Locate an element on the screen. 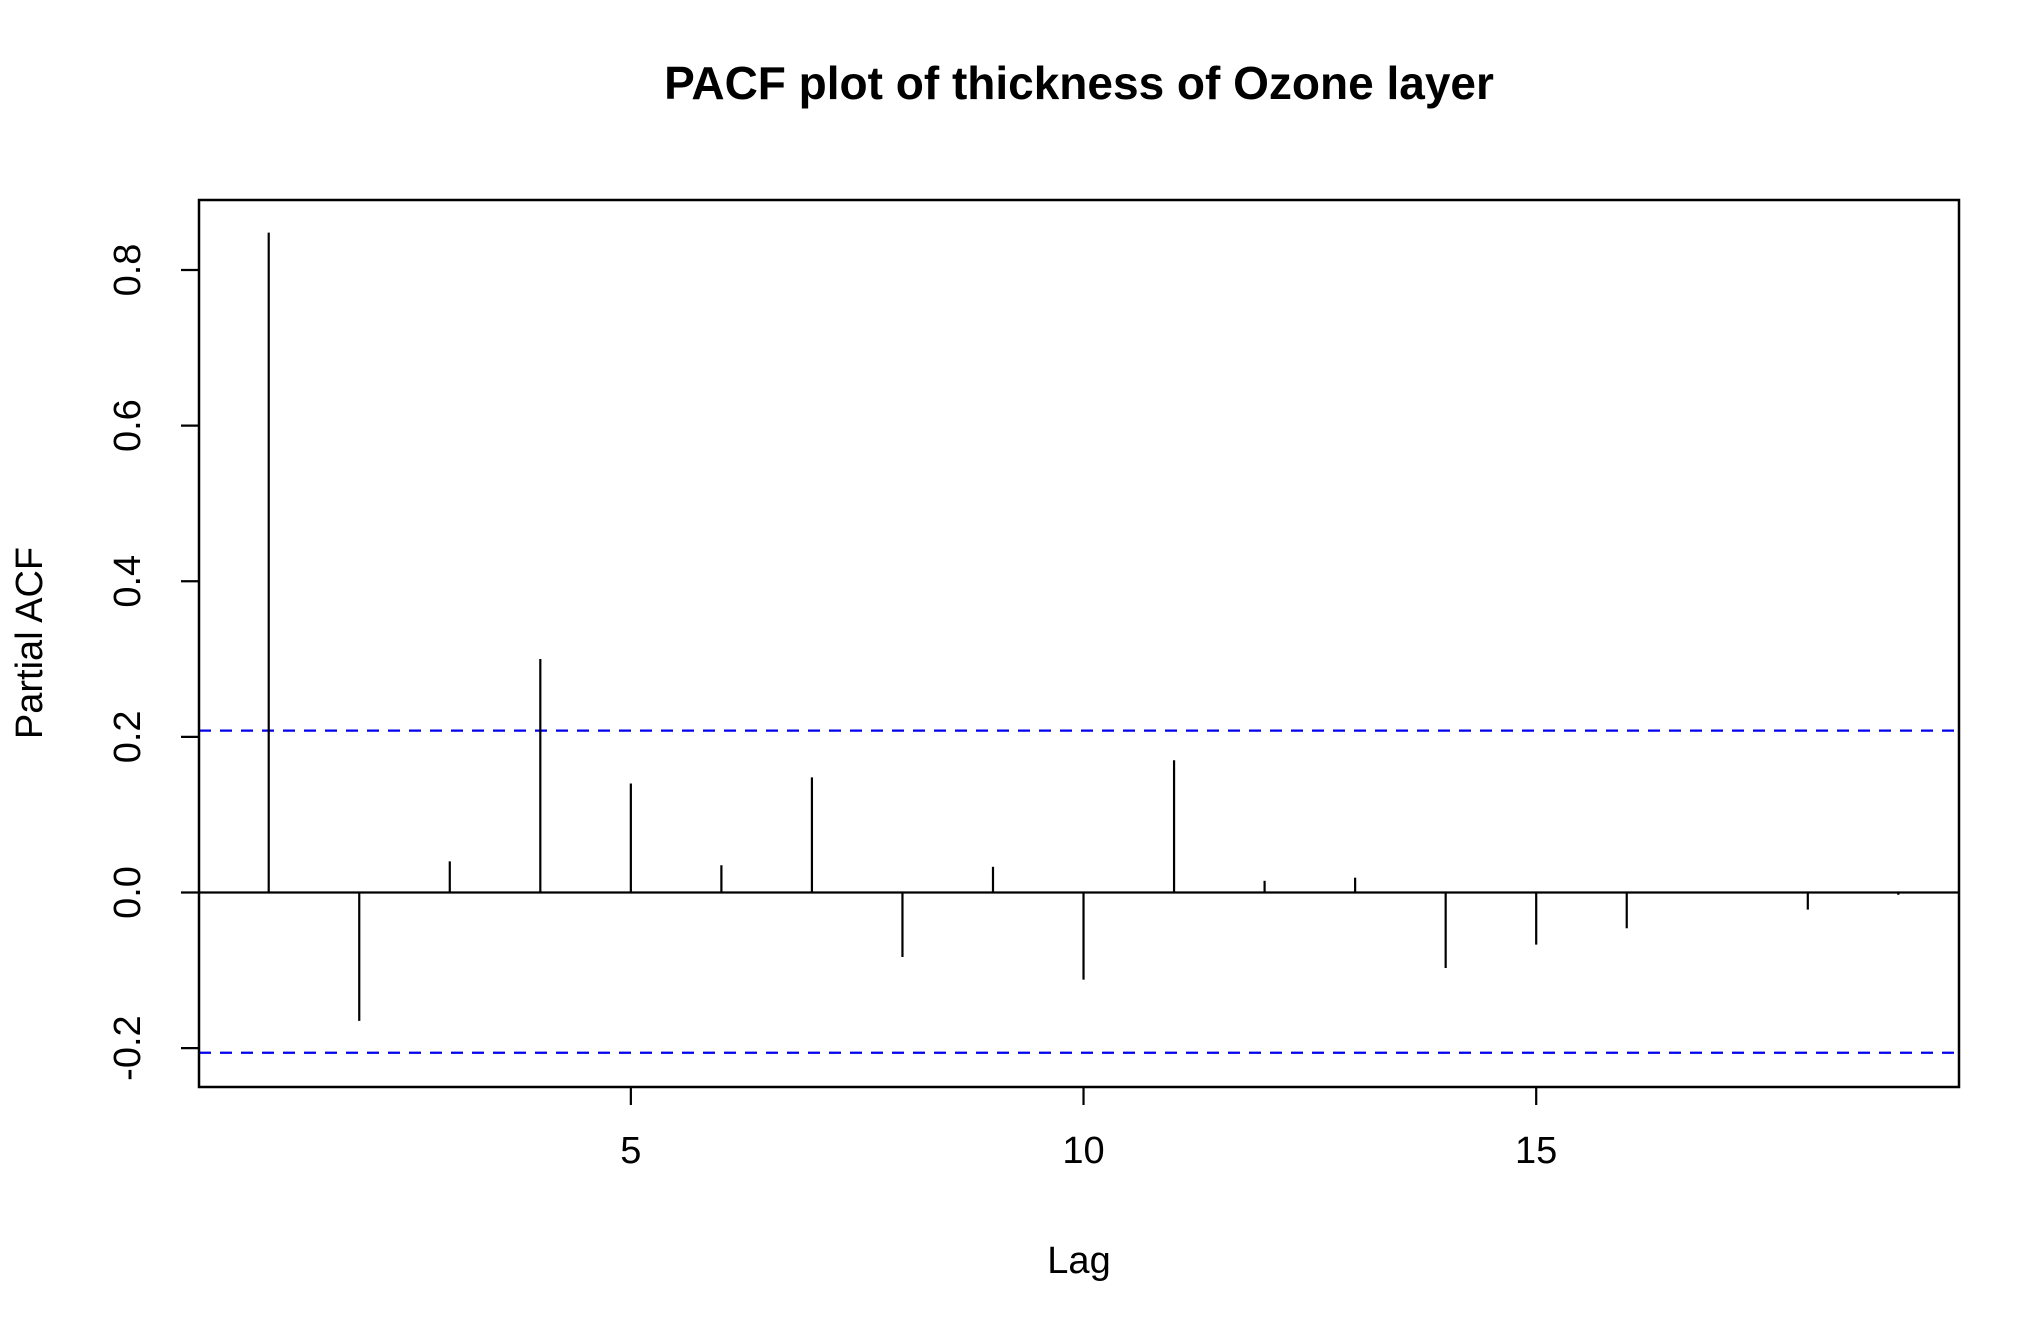  y-tick-label-0.2: 0.2 is located at coordinates (128, 736).